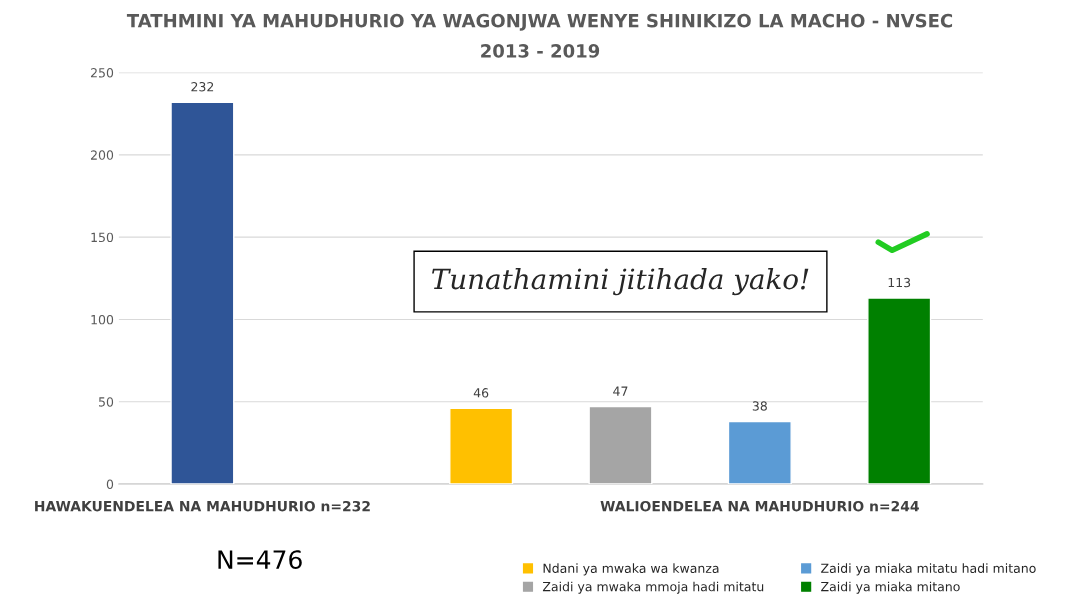  I want to click on chart-subtitle: 2013 - 2019, so click(540, 51).